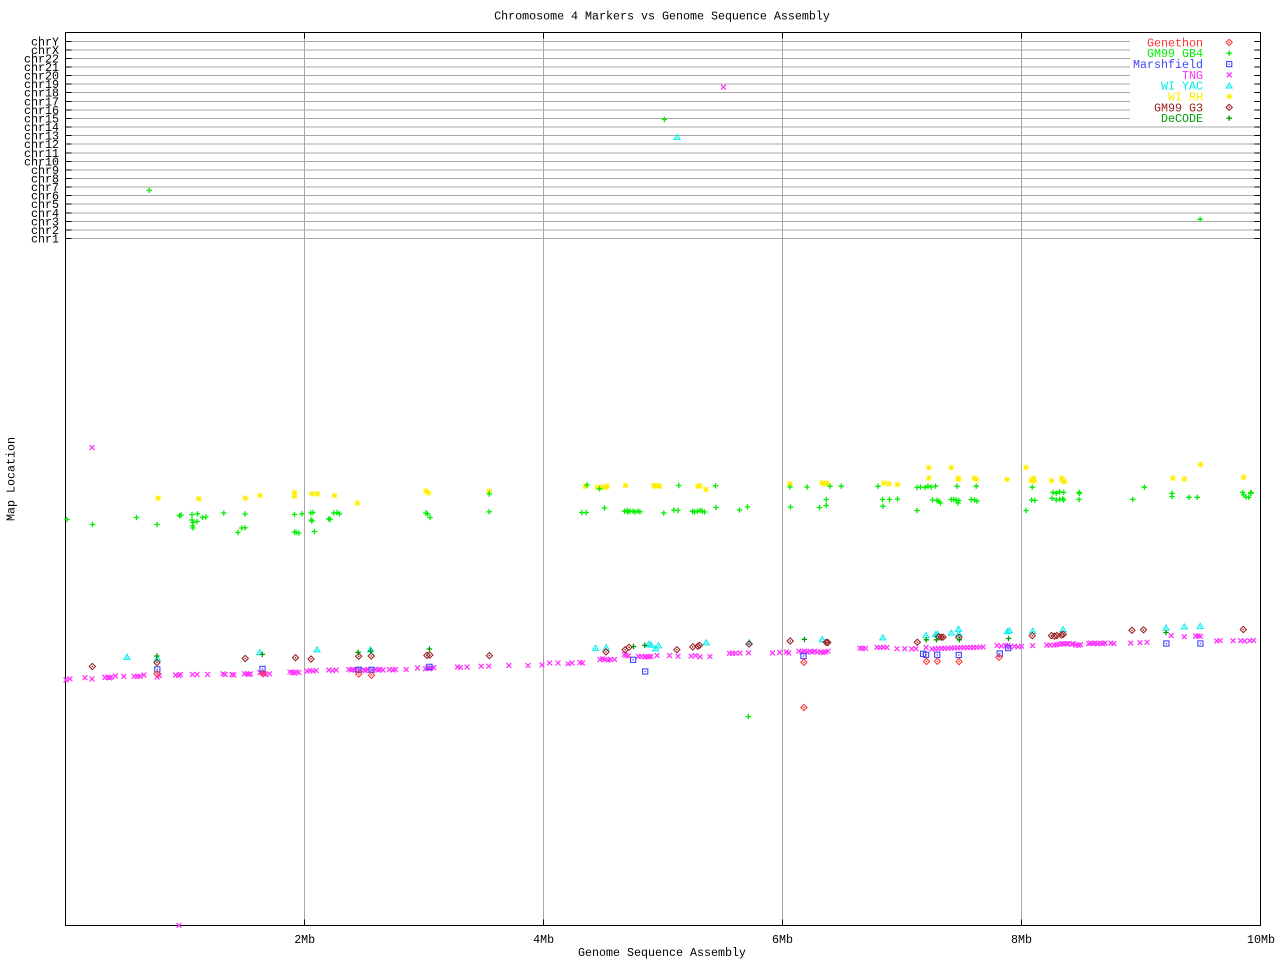  I want to click on svg-text: chr22, so click(41, 59).